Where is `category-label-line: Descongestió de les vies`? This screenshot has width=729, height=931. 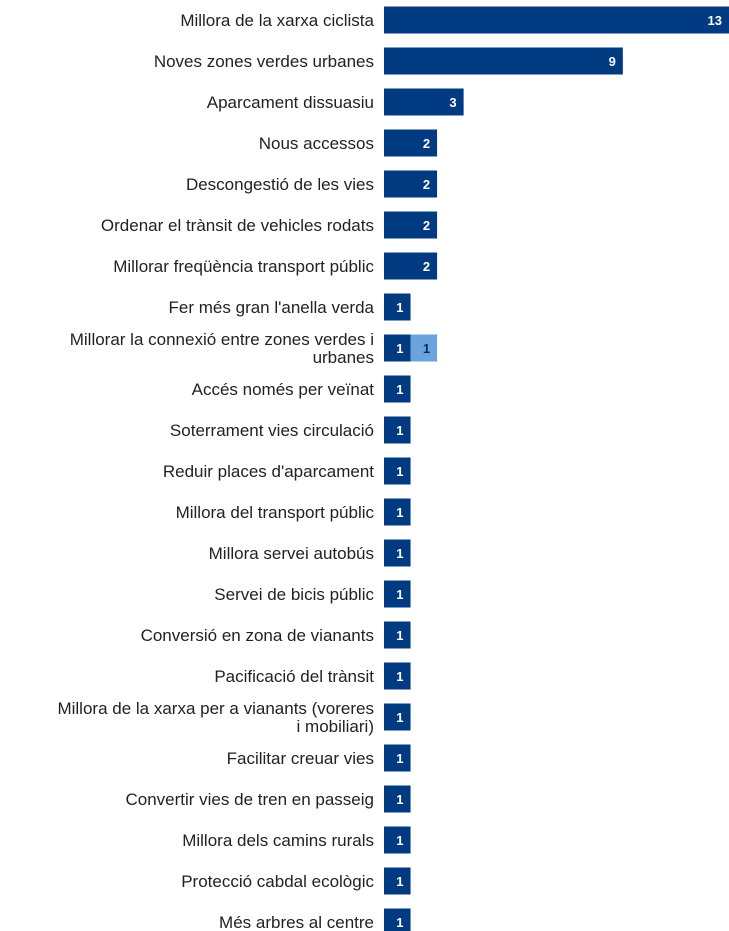 category-label-line: Descongestió de les vies is located at coordinates (280, 184).